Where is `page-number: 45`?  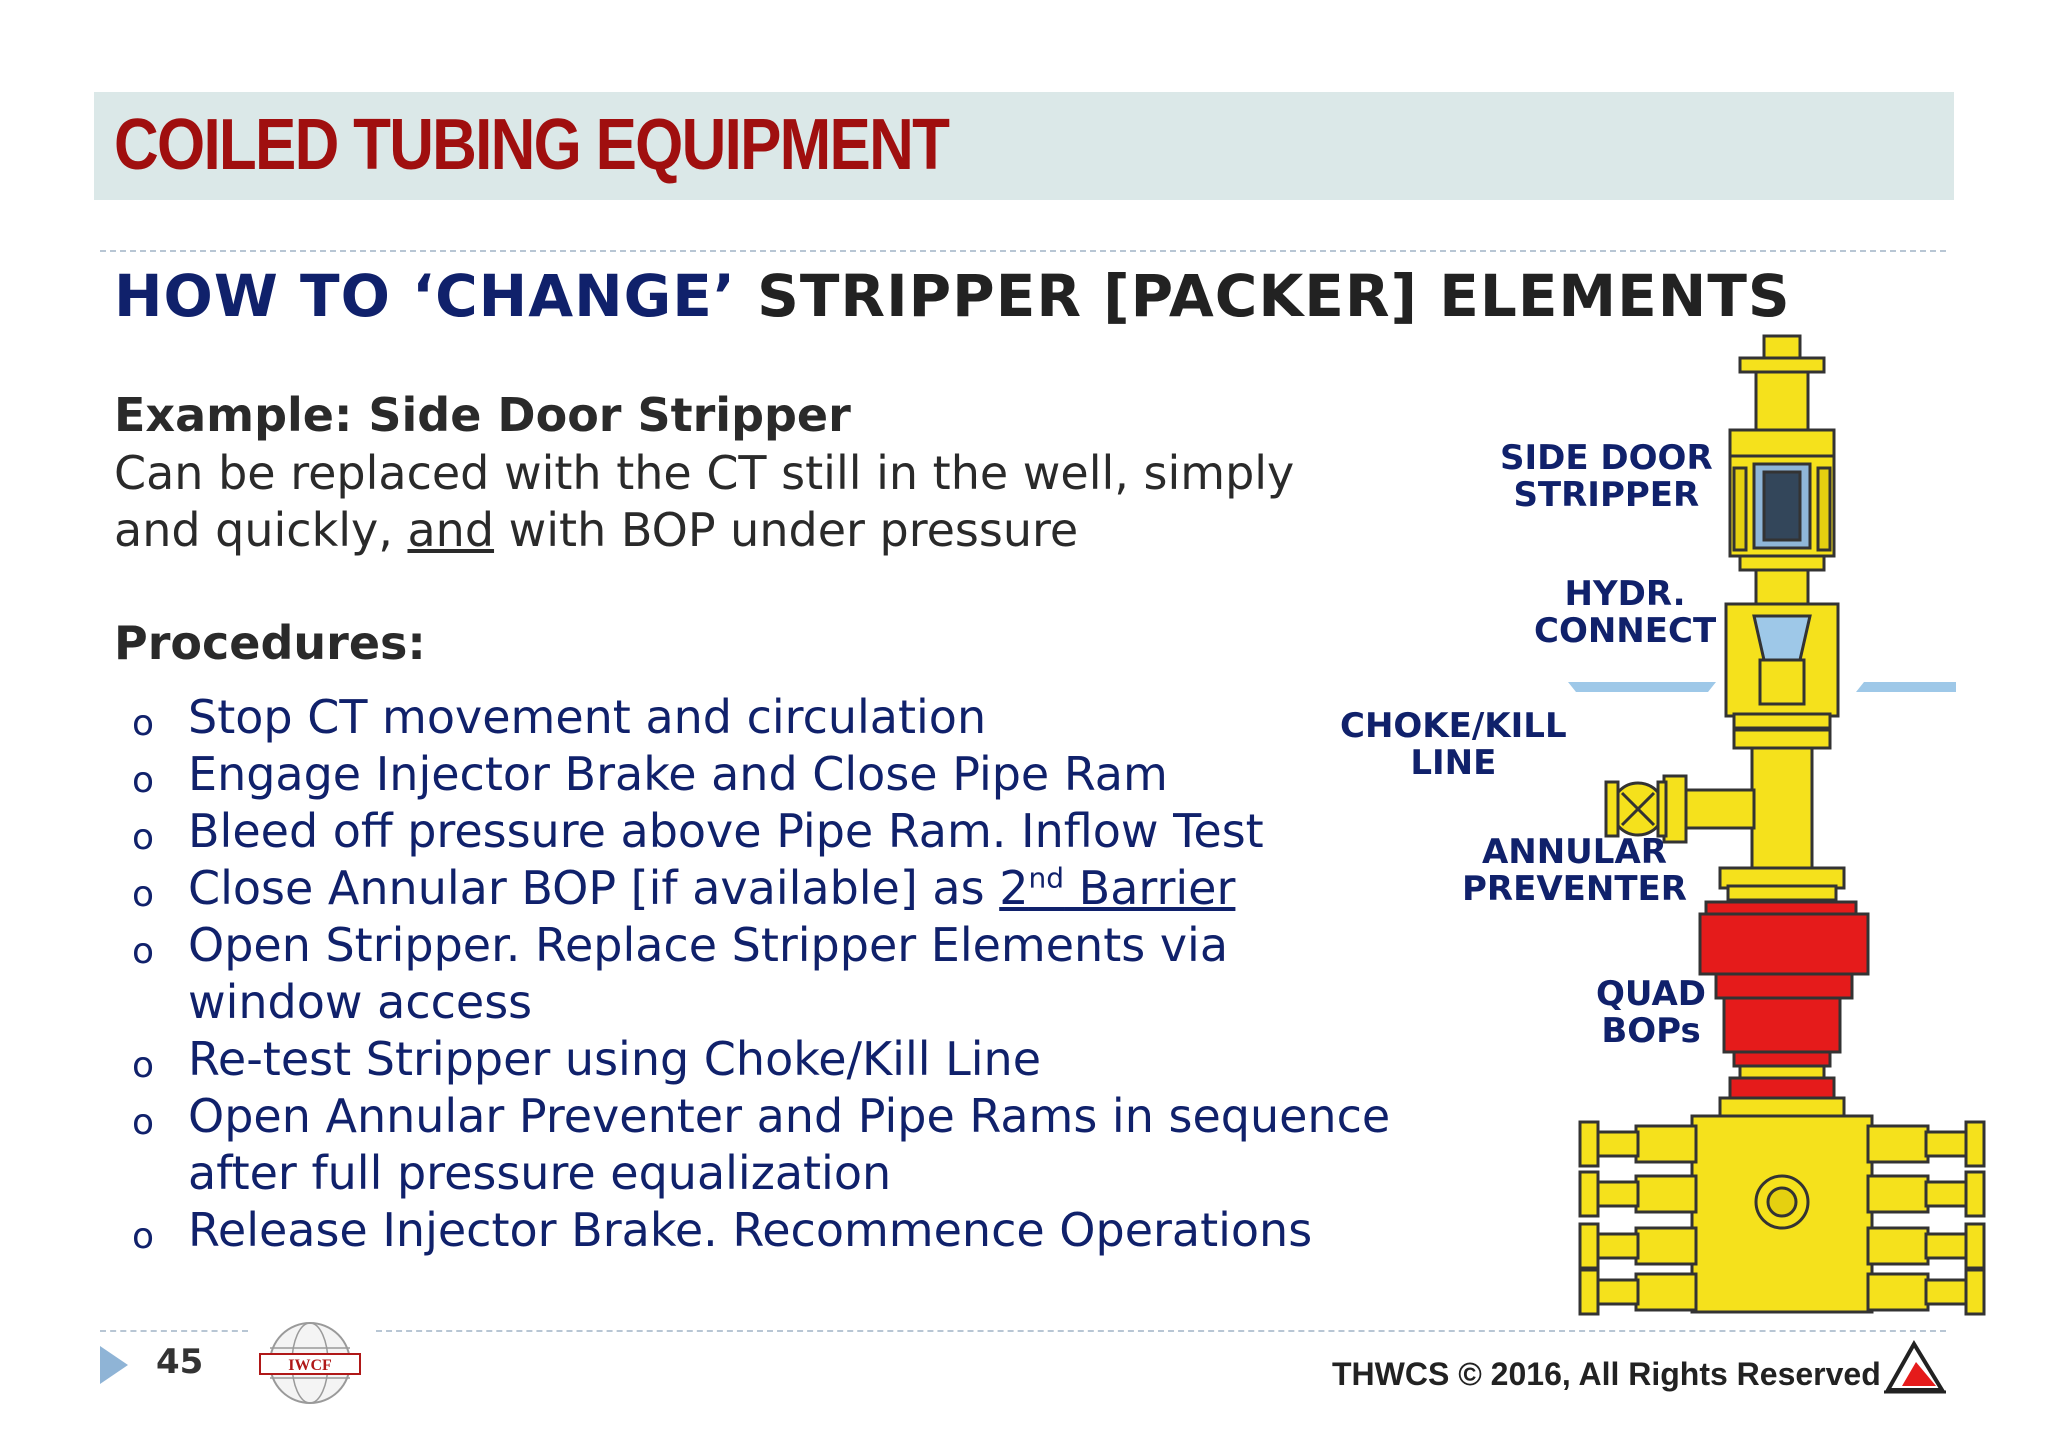 page-number: 45 is located at coordinates (180, 1362).